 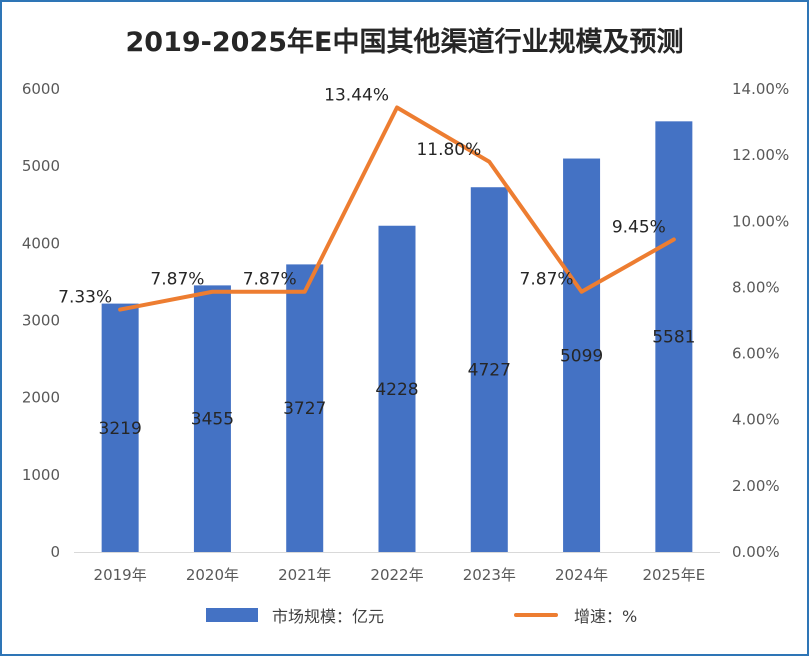 What do you see at coordinates (756, 486) in the screenshot?
I see `y-right-tick-label: 2.00%` at bounding box center [756, 486].